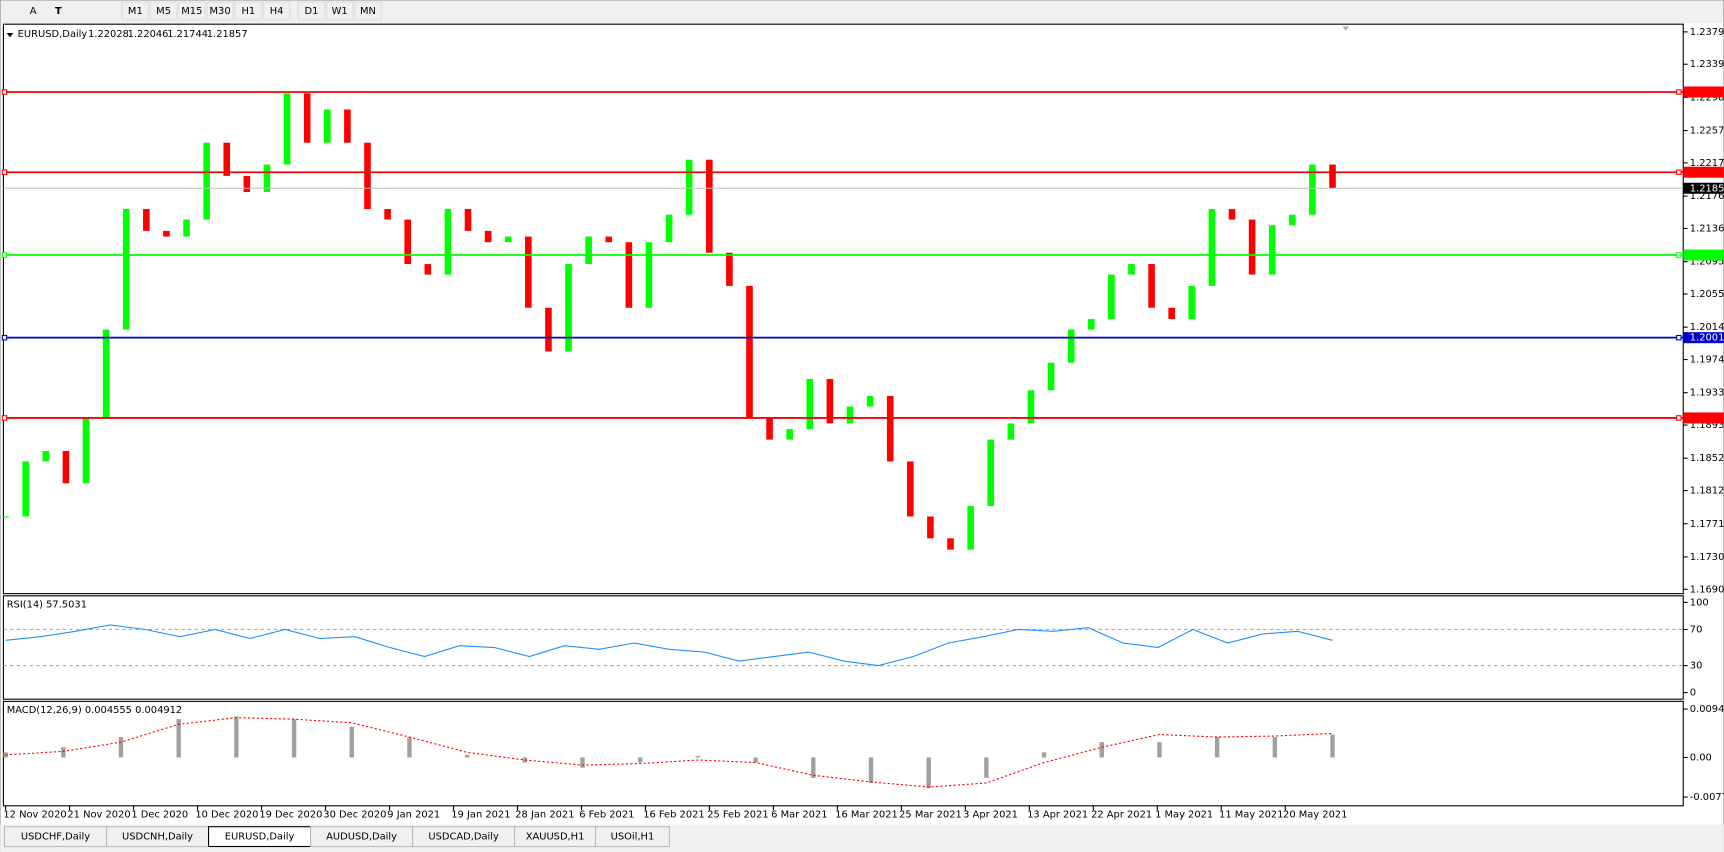 This screenshot has height=852, width=1724. I want to click on timeframe-label: D1, so click(311, 11).